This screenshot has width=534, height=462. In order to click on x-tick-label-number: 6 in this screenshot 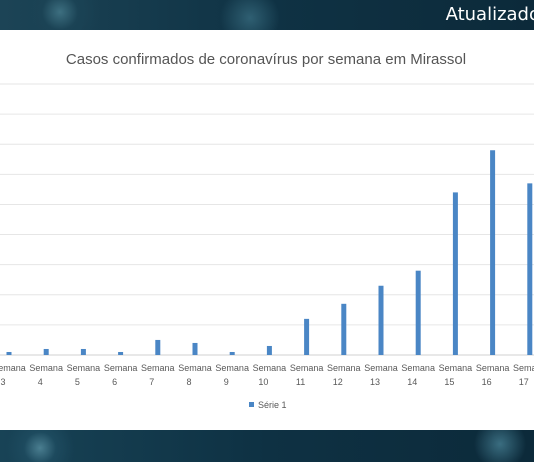, I will do `click(114, 382)`.